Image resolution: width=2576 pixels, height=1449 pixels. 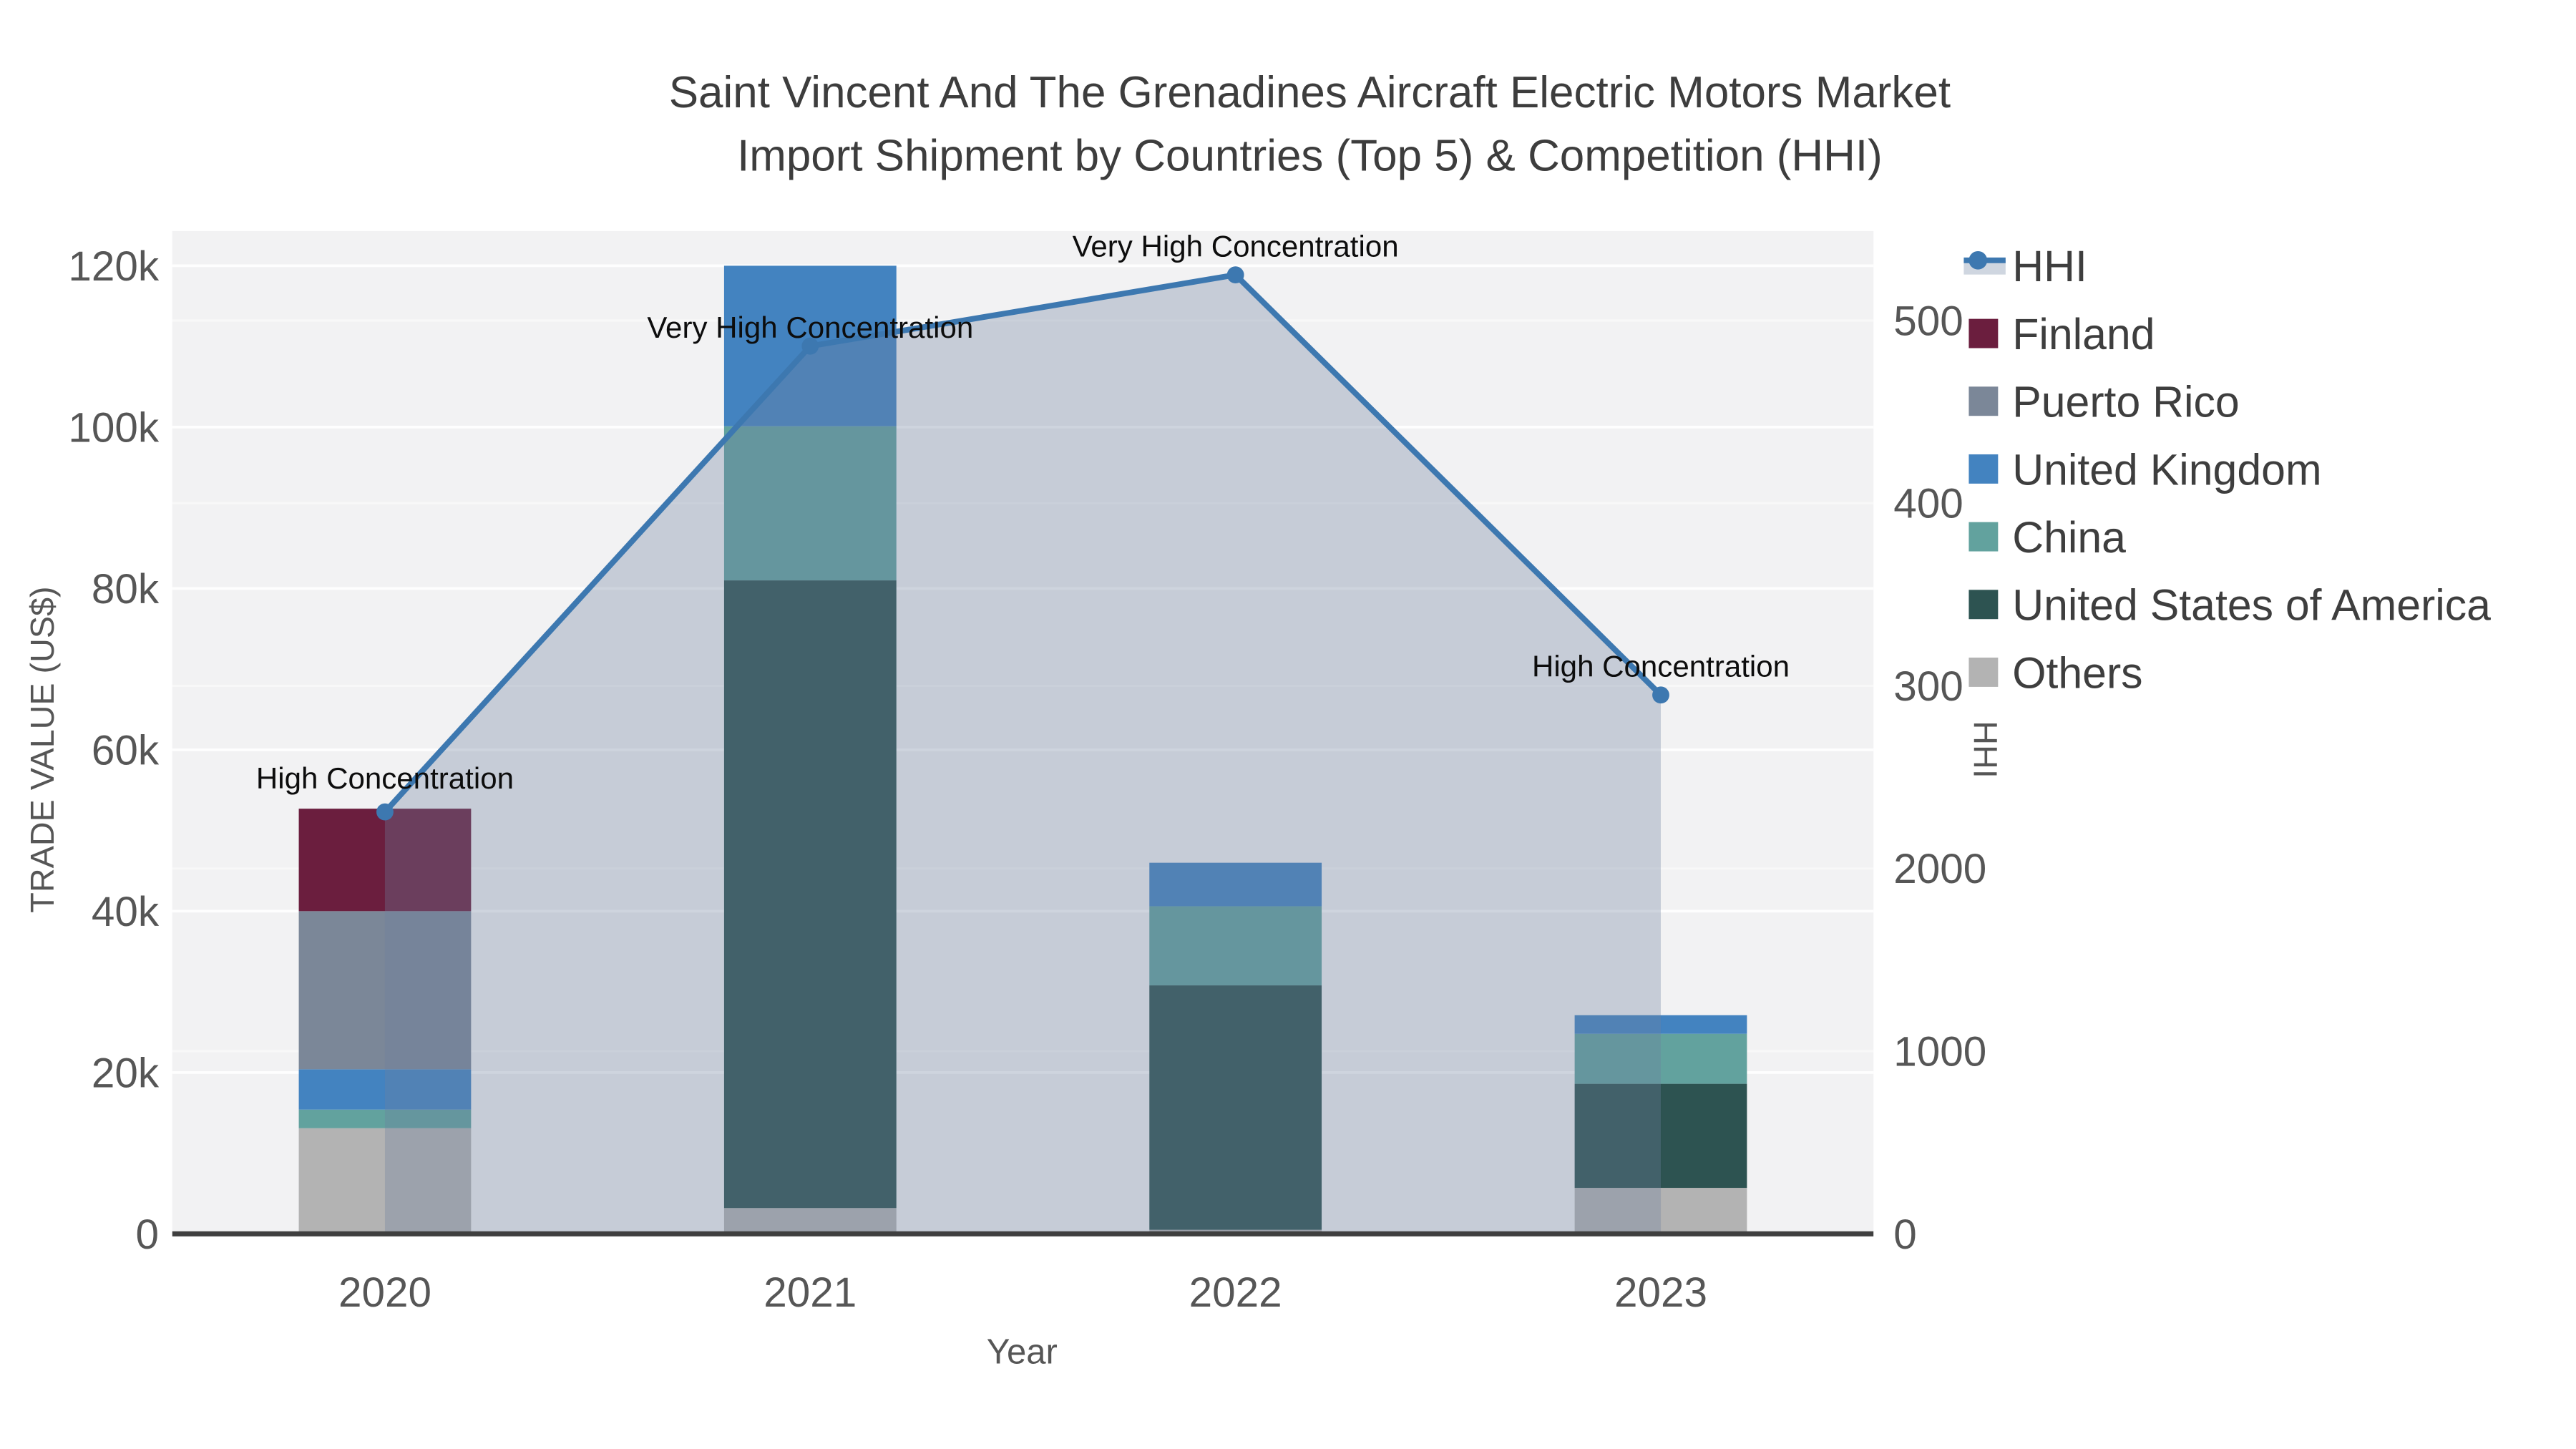 I want to click on legend-item-united-kingdom: United Kingdom, so click(x=2145, y=469).